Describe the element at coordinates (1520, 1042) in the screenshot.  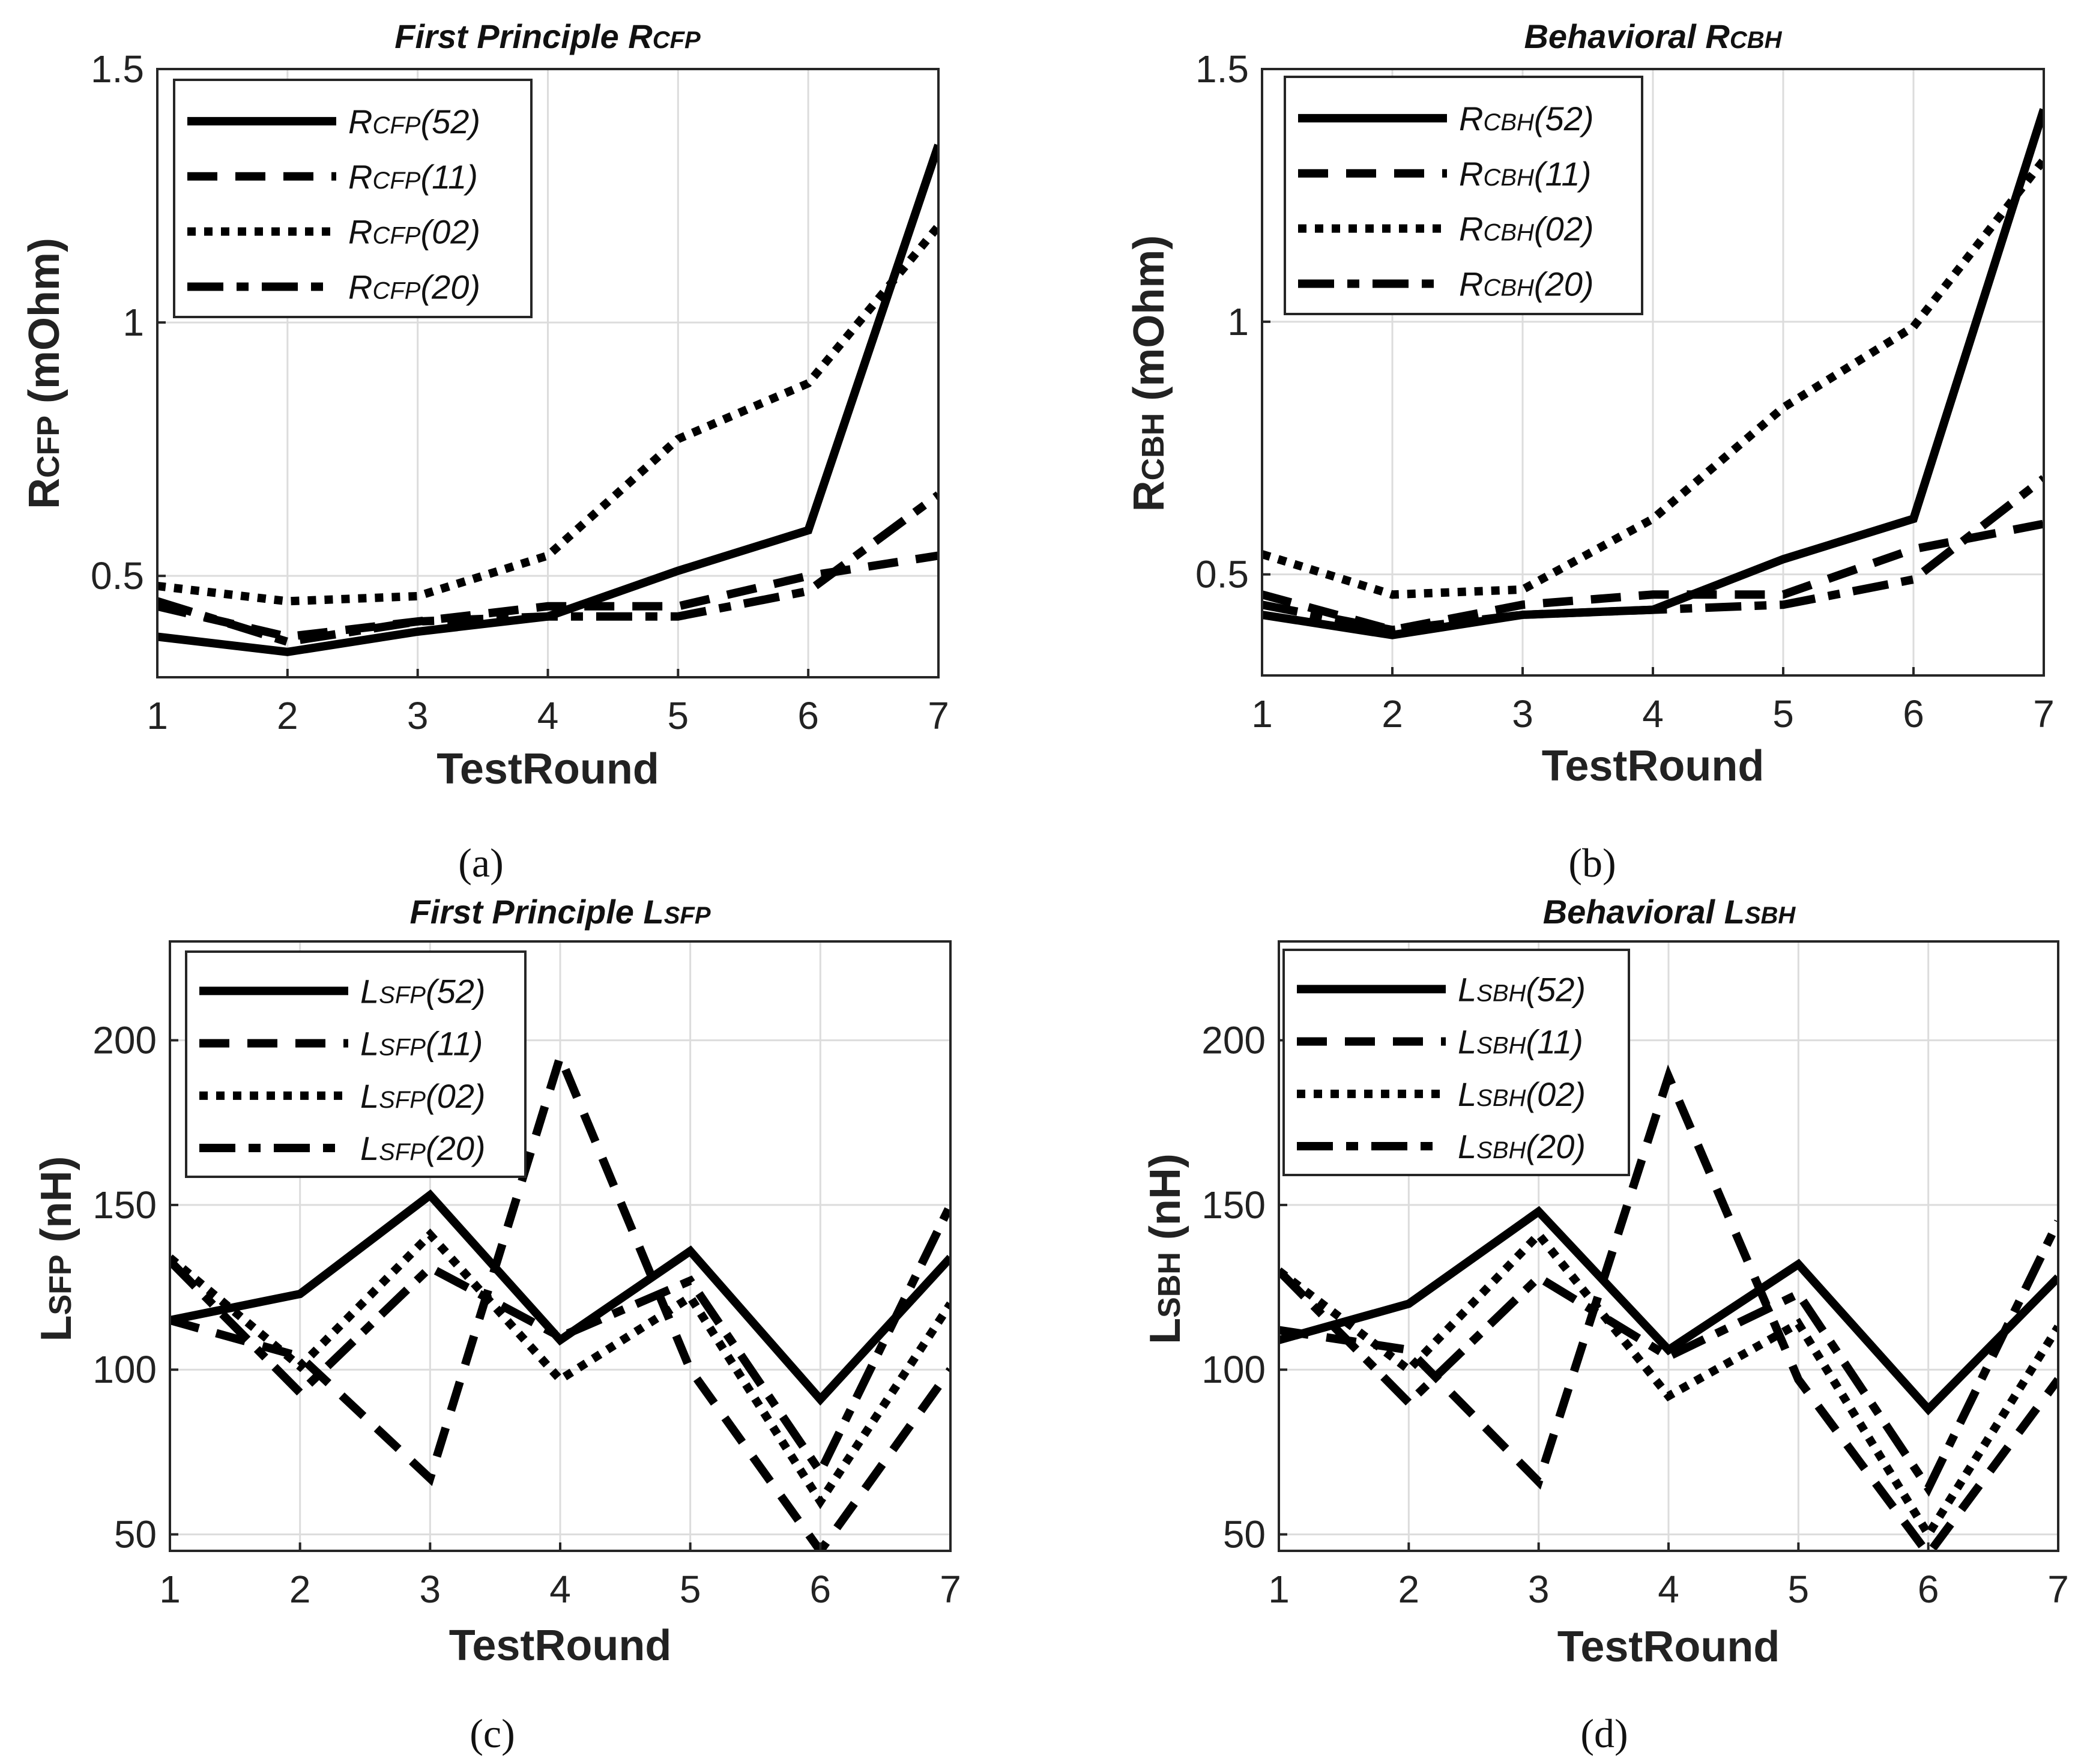
I see `legend-entry-label: LSBH(11)` at that location.